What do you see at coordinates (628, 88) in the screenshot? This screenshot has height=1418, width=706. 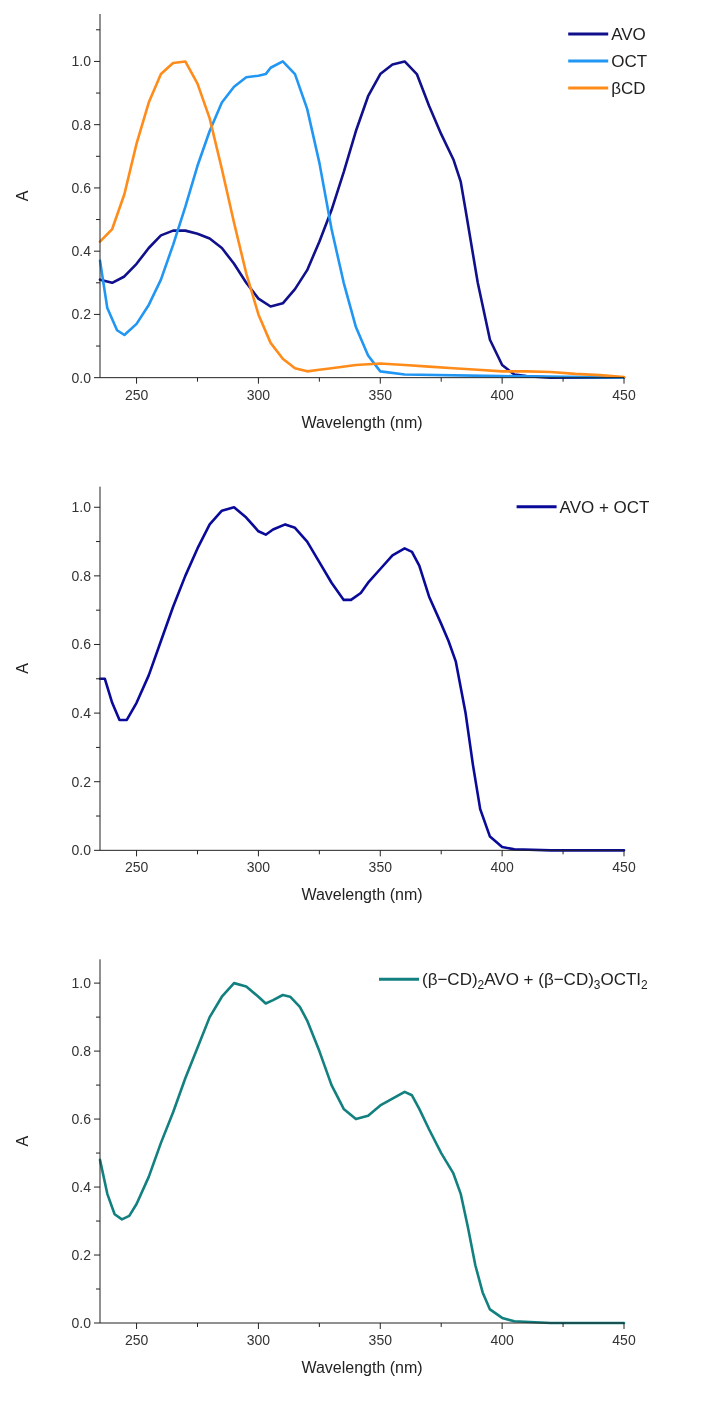 I see `legend-label: βCD` at bounding box center [628, 88].